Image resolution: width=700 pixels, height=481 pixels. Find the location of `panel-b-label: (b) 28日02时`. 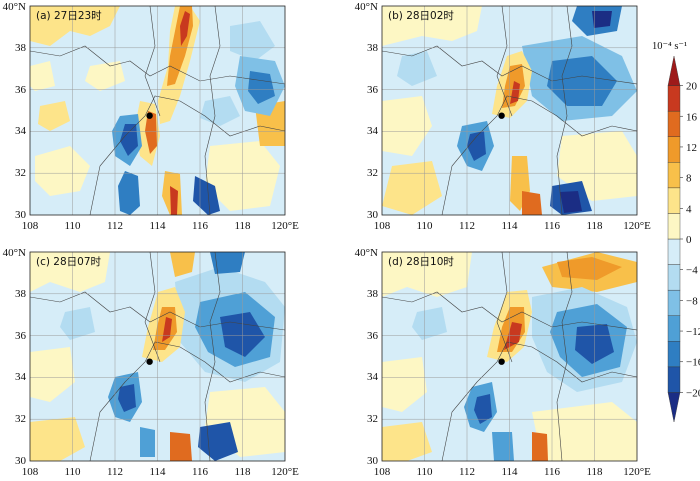

panel-b-label: (b) 28日02时 is located at coordinates (421, 16).